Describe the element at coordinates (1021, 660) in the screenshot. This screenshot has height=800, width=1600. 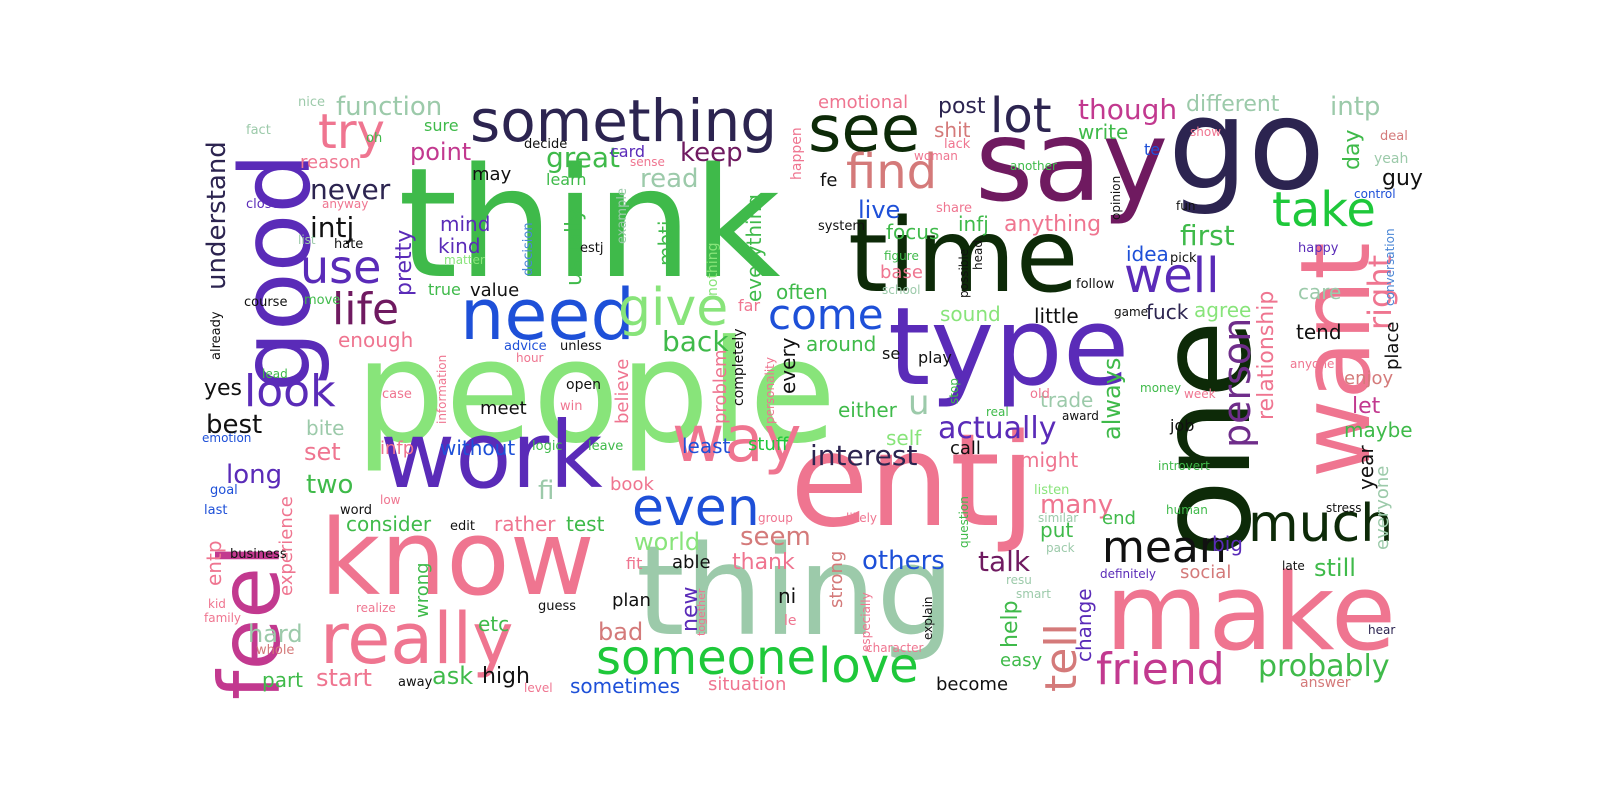
I see `word-easy: easy` at that location.